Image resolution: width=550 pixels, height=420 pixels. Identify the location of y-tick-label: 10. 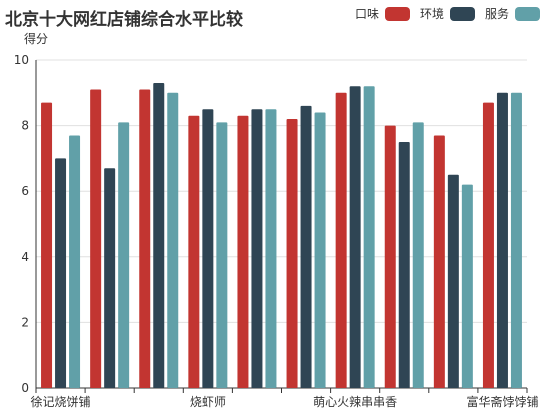
(21, 60).